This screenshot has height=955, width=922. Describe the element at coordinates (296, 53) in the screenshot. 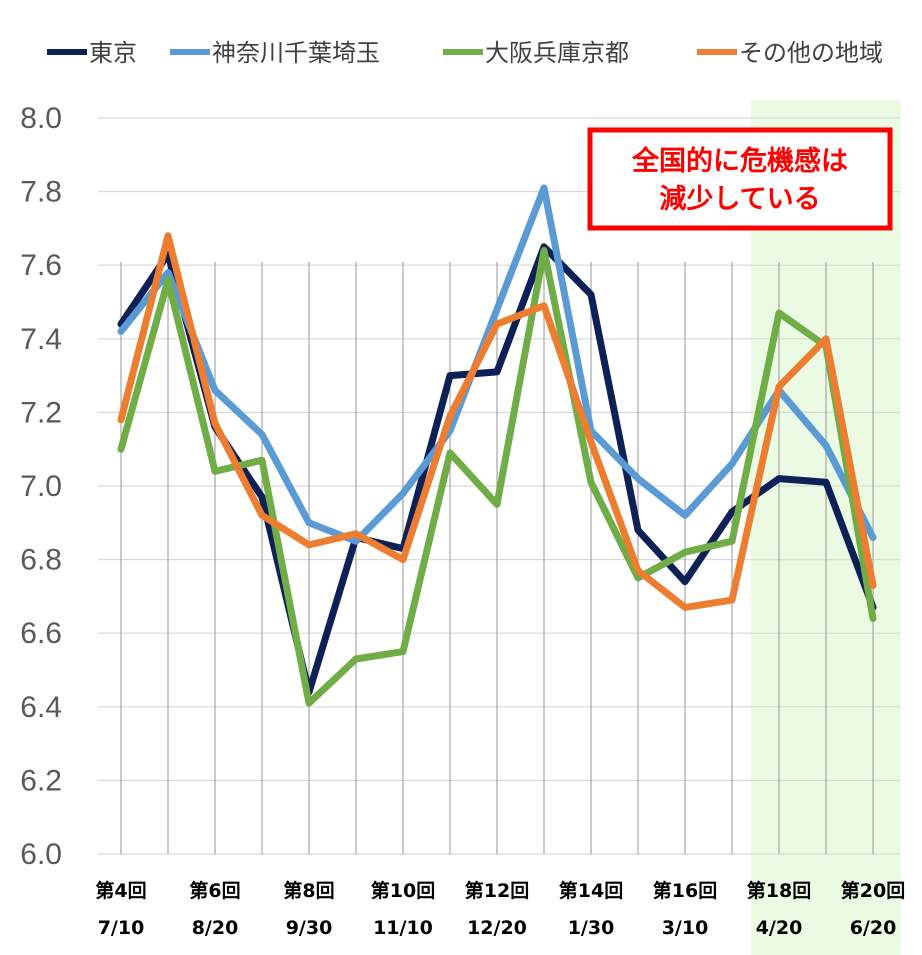

I see `legend-label: 神奈川千葉埼玉` at that location.